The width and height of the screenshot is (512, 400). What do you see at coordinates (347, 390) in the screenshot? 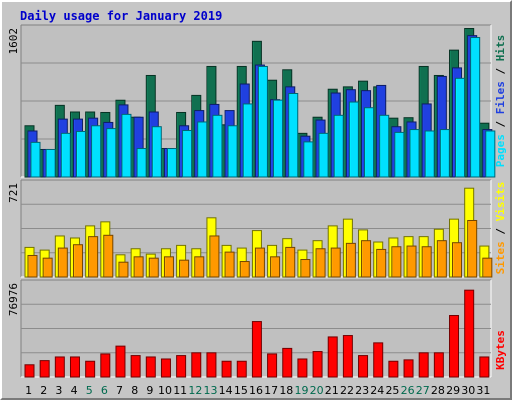
I see `day-label-22: 22` at bounding box center [347, 390].